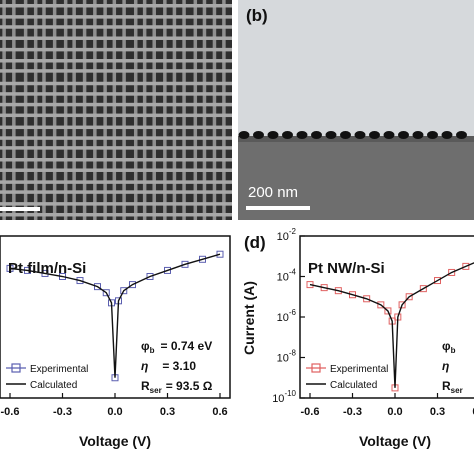  What do you see at coordinates (249, 318) in the screenshot?
I see `y-axis-label-d: Current (A)` at bounding box center [249, 318].